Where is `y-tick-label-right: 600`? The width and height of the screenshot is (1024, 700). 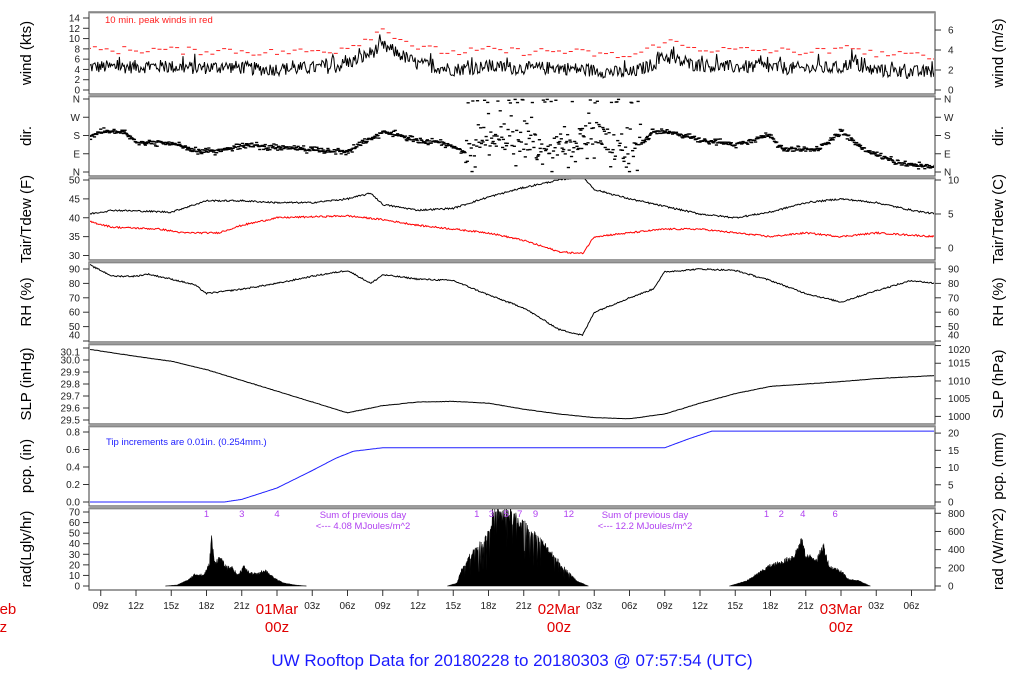
y-tick-label-right: 600 is located at coordinates (956, 532).